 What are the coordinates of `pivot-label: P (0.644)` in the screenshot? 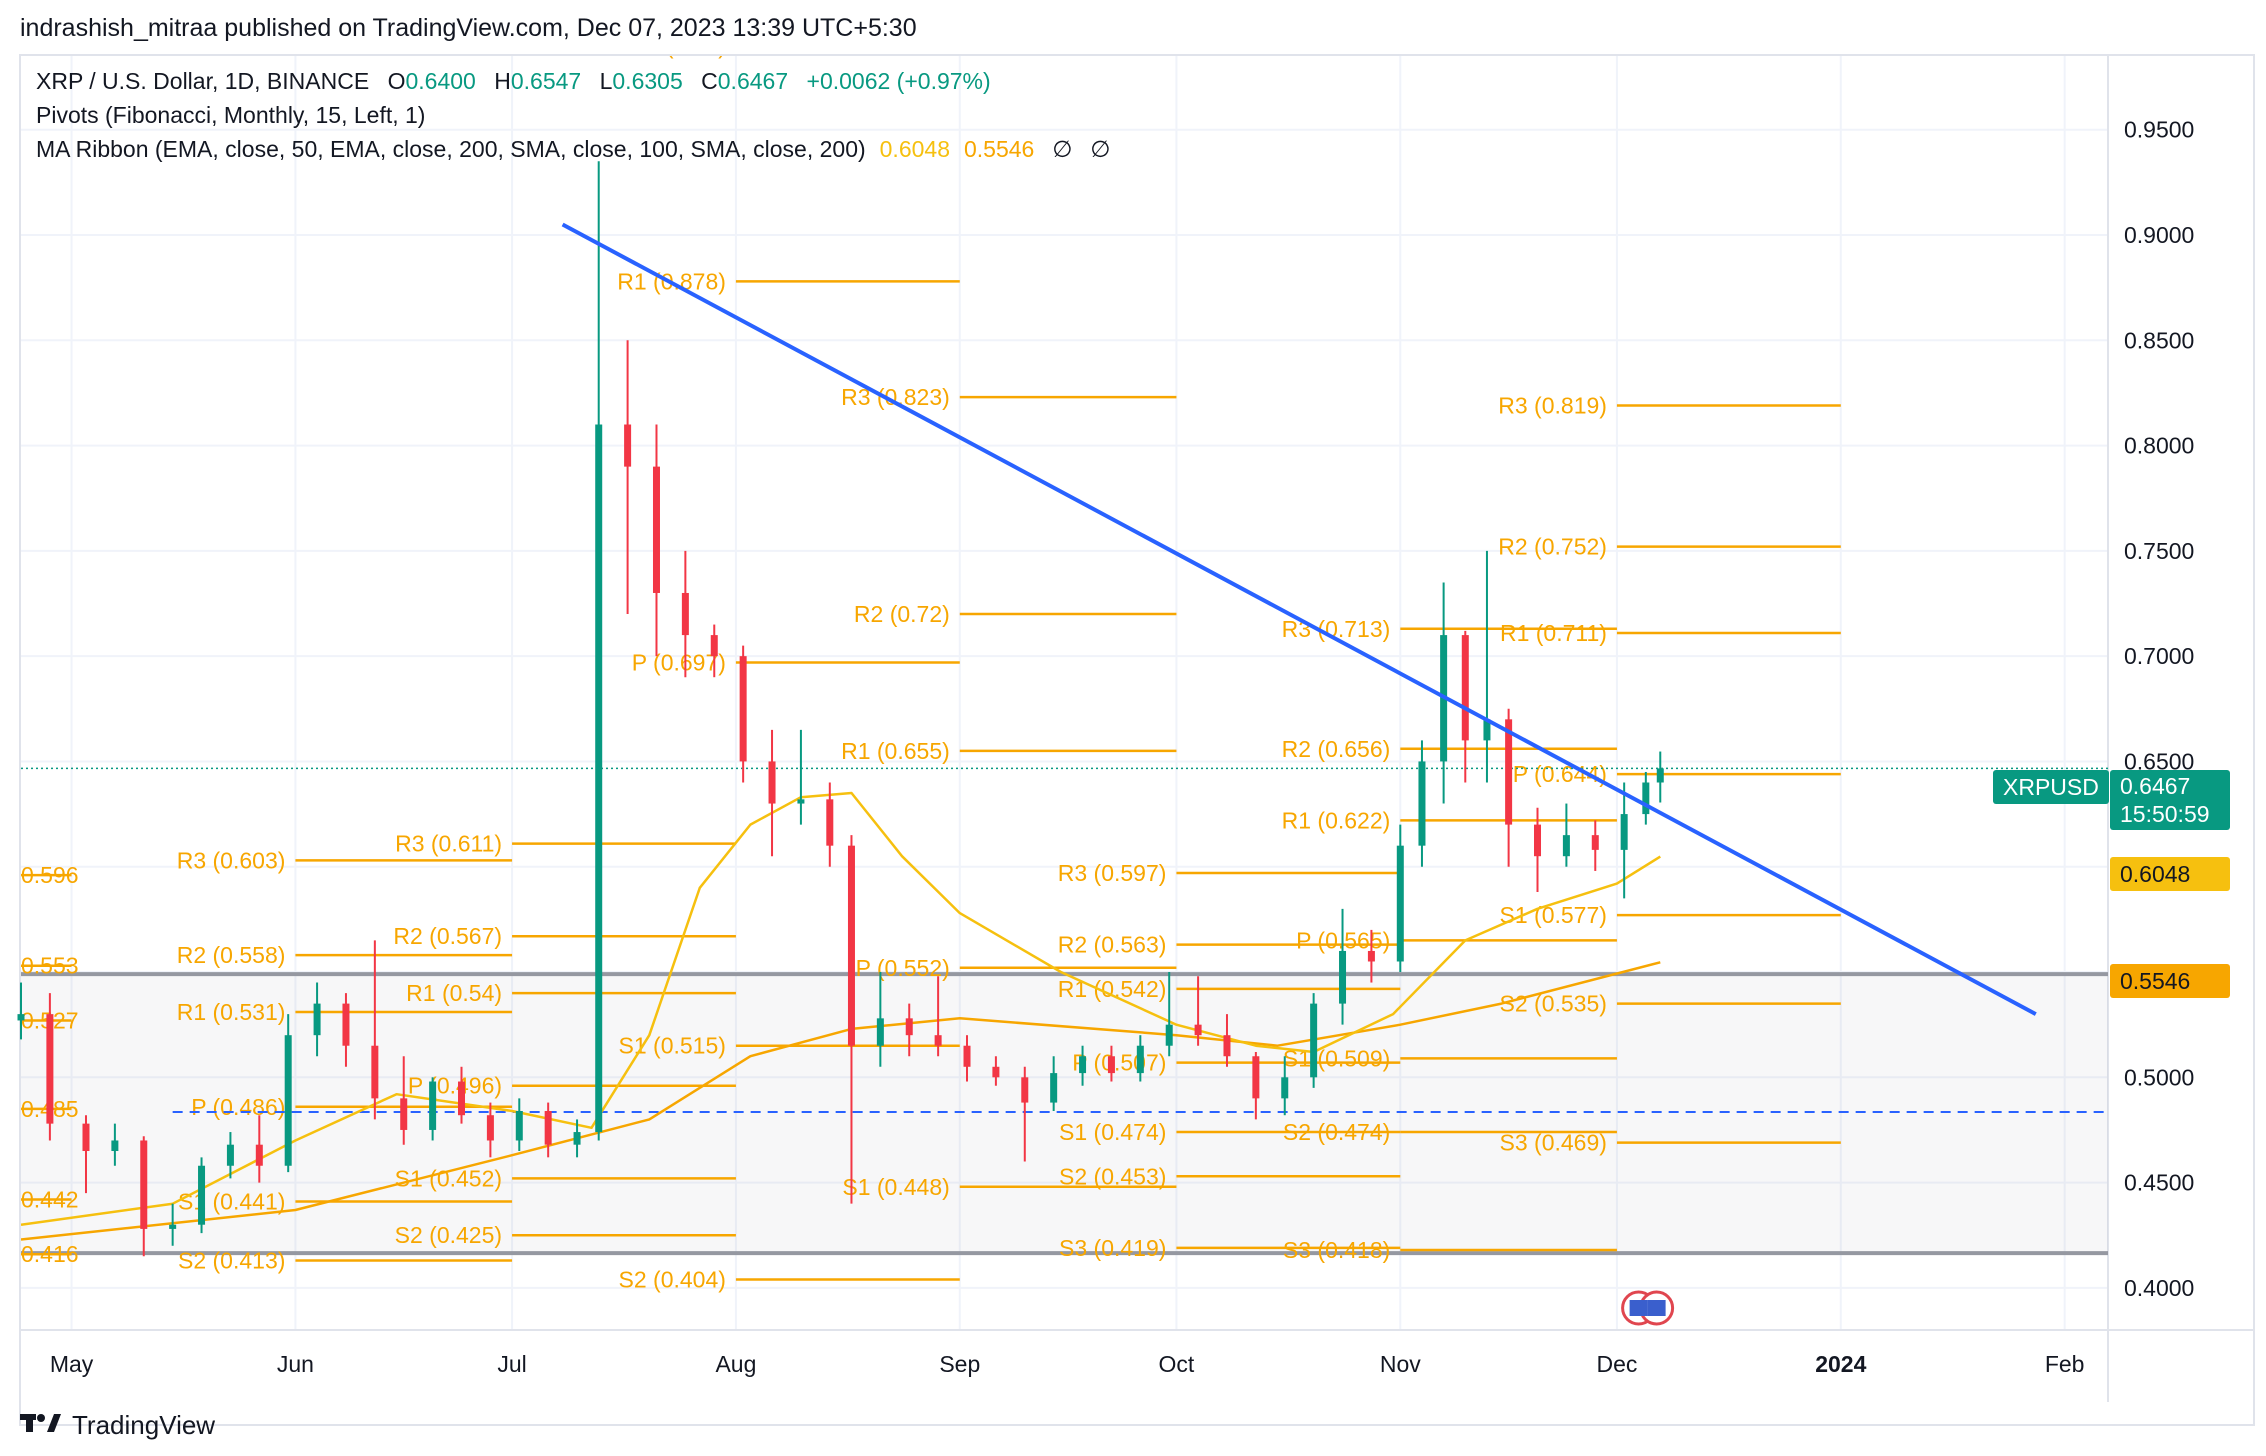 It's located at (1560, 774).